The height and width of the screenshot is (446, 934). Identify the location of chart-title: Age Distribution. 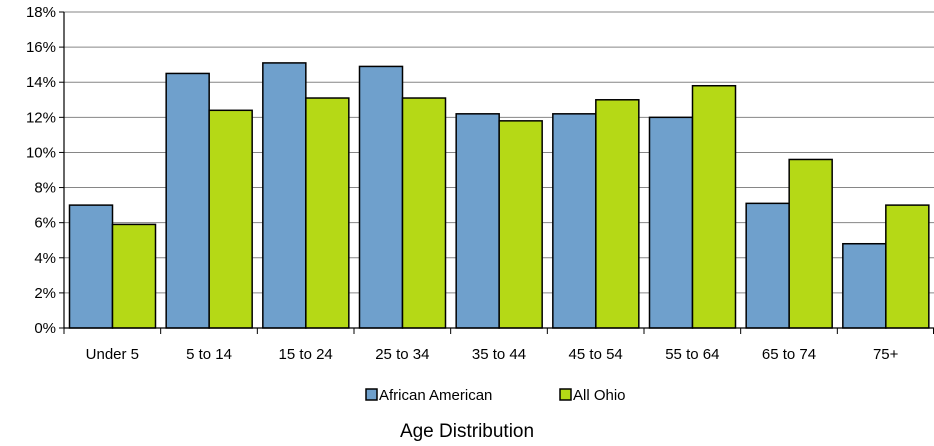
(467, 431).